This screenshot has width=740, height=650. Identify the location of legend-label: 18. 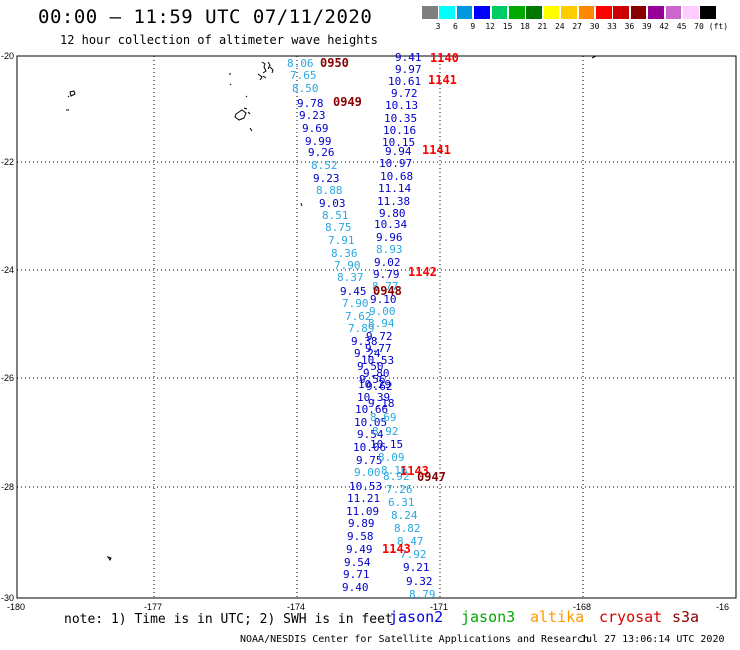
(525, 26).